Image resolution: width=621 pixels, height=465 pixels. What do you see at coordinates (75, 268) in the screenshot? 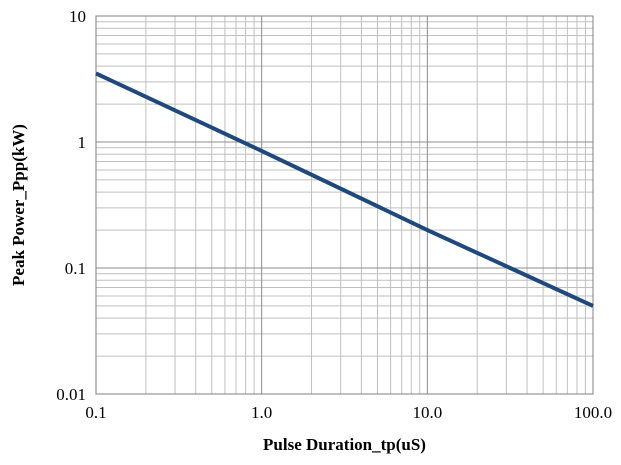
I see `y-tick-label: 0.1` at bounding box center [75, 268].